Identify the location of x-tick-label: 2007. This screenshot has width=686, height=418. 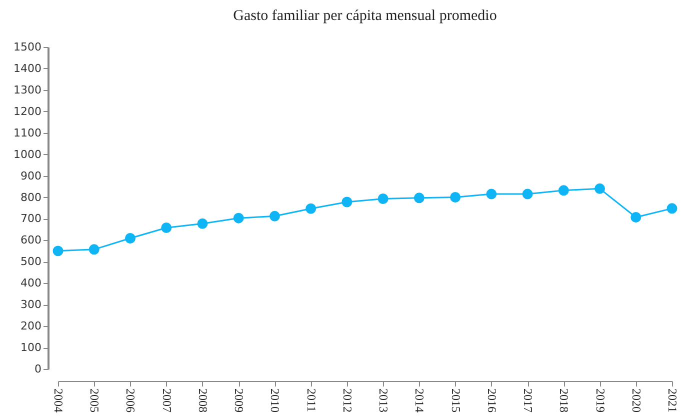
(167, 400).